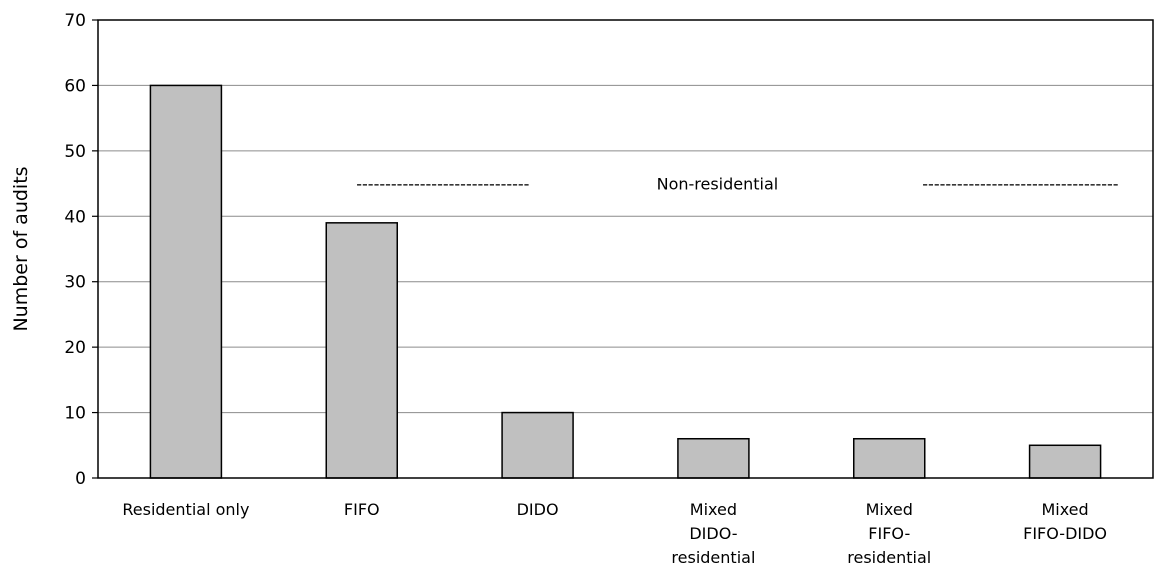 This screenshot has width=1171, height=581. I want to click on x-tick-label: Mixed FIFO-DIDO, so click(1065, 521).